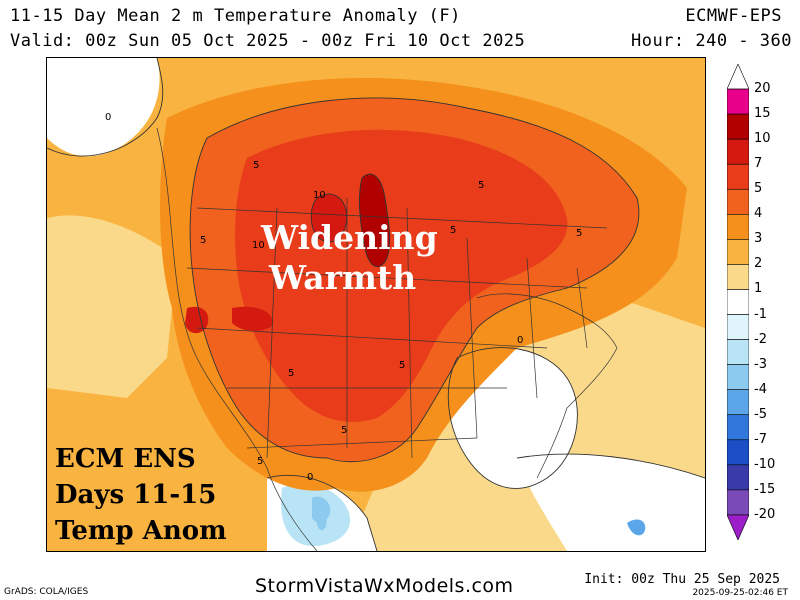 This screenshot has height=600, width=800. Describe the element at coordinates (636, 527) in the screenshot. I see `anomaly-field-cold-caribbean` at that location.